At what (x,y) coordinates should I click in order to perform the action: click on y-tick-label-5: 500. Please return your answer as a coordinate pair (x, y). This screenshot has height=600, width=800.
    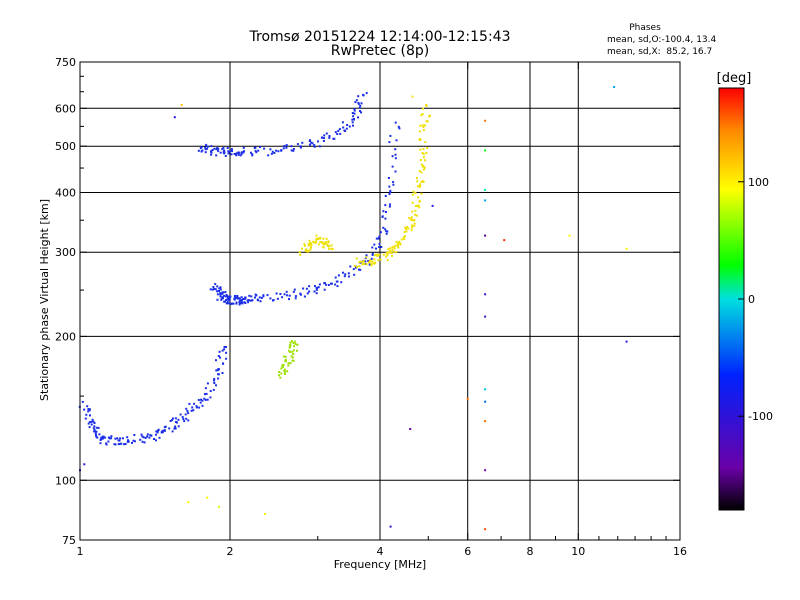
    Looking at the image, I should click on (65, 146).